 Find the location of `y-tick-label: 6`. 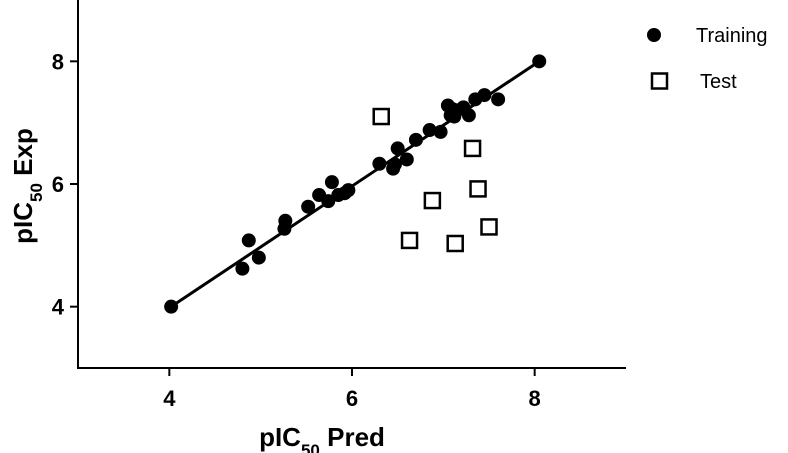

y-tick-label: 6 is located at coordinates (58, 184).